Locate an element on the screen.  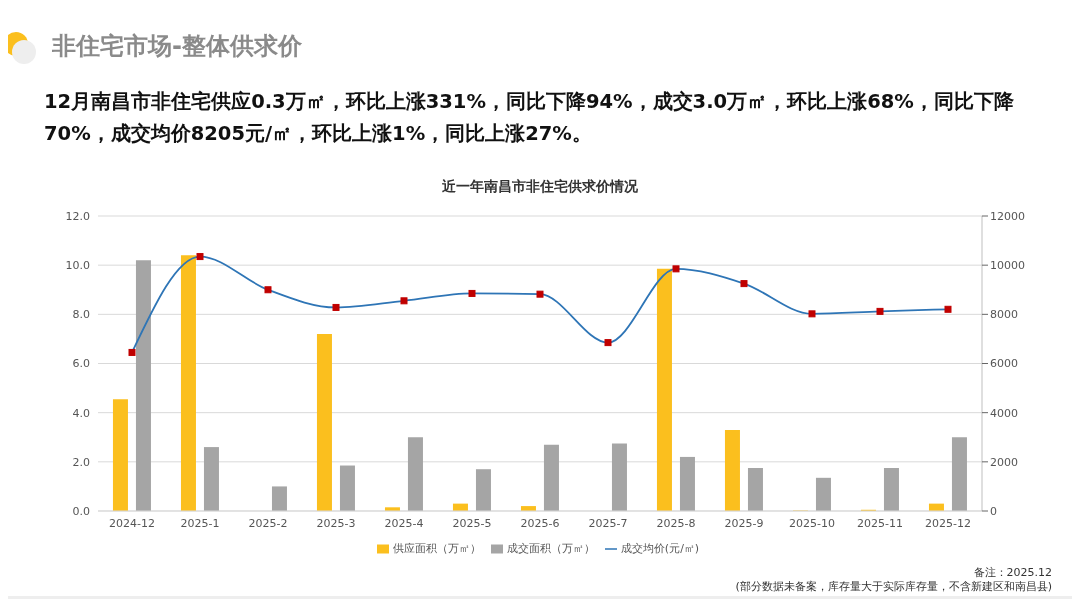
y2-tick-label: 0 is located at coordinates (993, 511).